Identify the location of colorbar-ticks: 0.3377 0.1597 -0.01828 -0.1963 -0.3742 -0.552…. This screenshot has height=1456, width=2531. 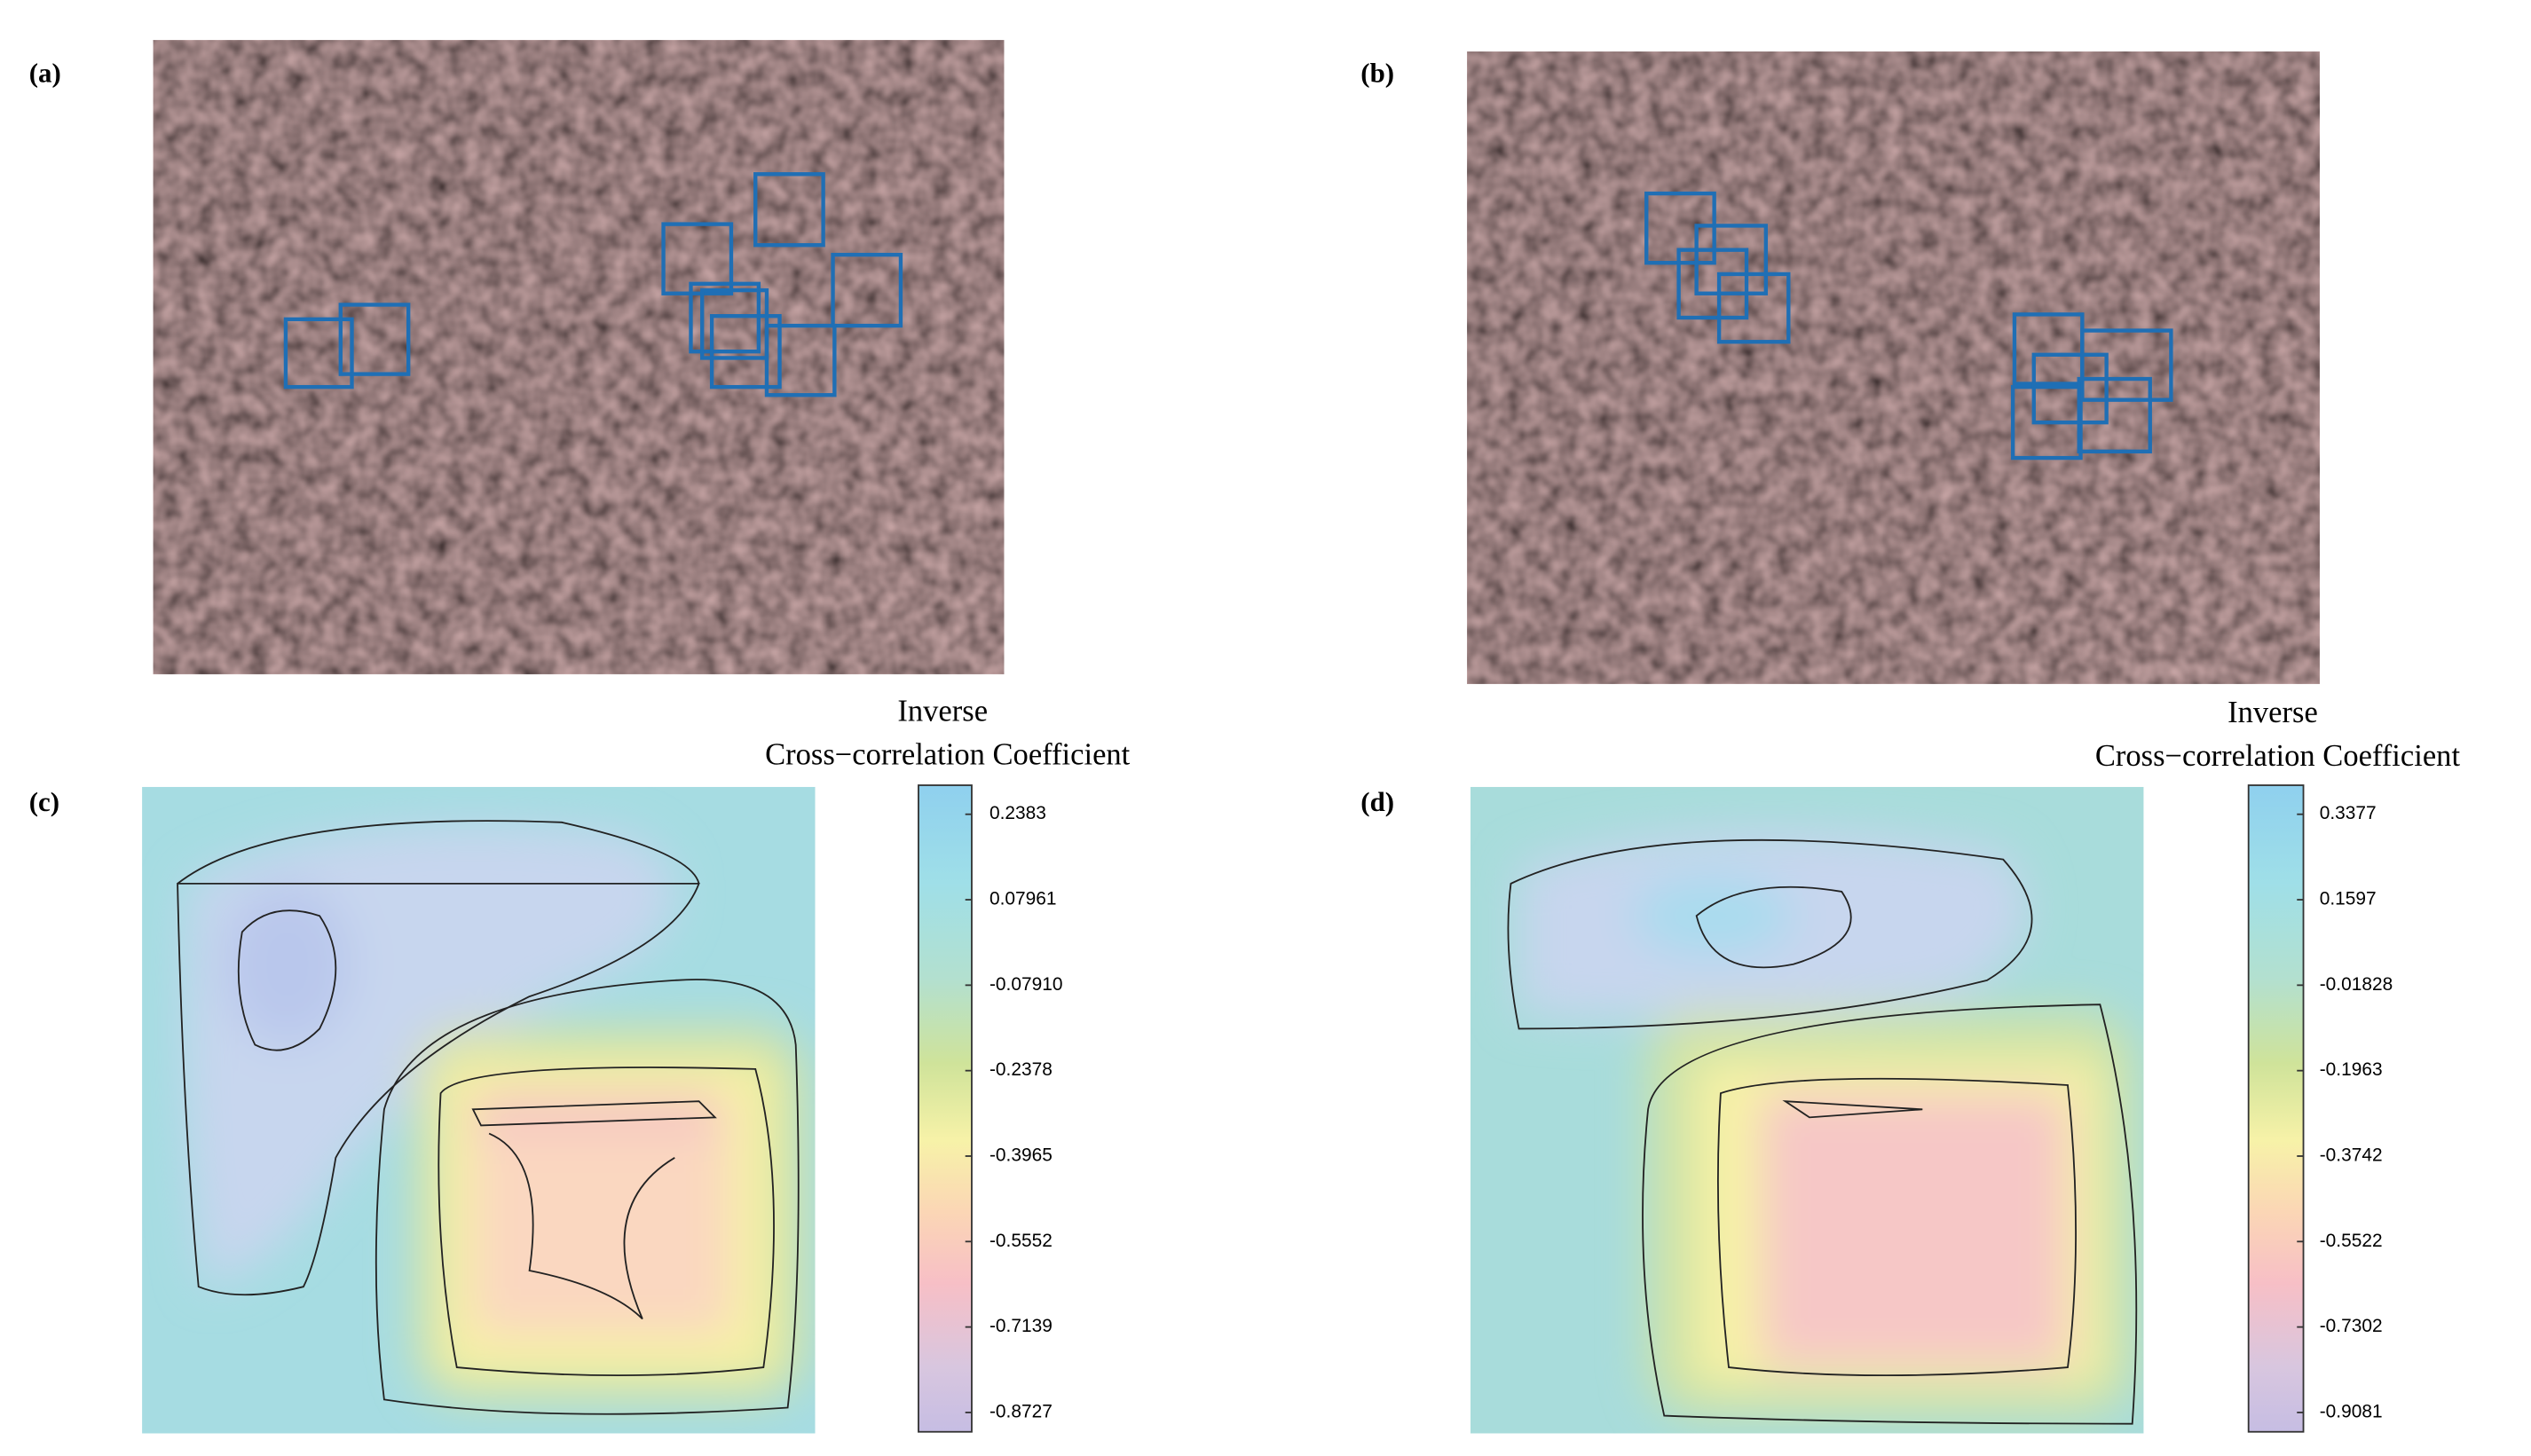
(2345, 1112).